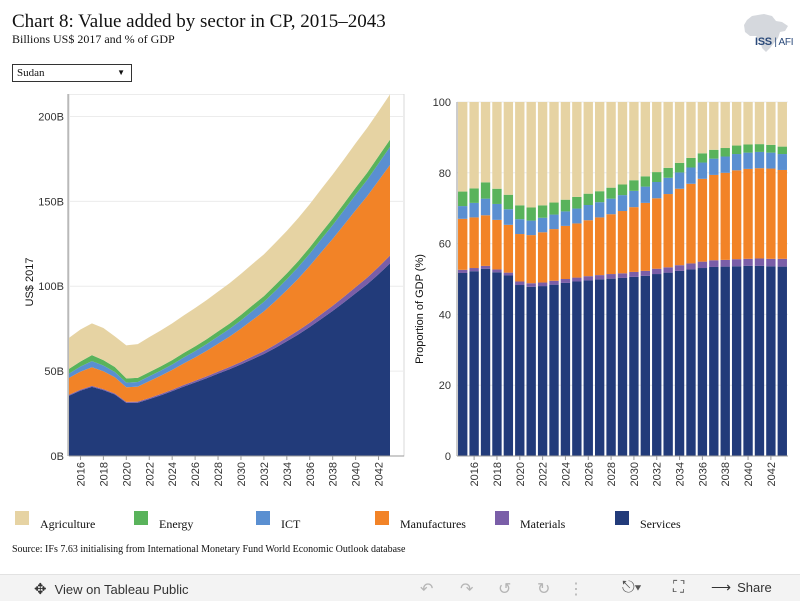 The image size is (800, 601). Describe the element at coordinates (121, 589) in the screenshot. I see `view-on-tableau-label: View on Tableau Public` at that location.